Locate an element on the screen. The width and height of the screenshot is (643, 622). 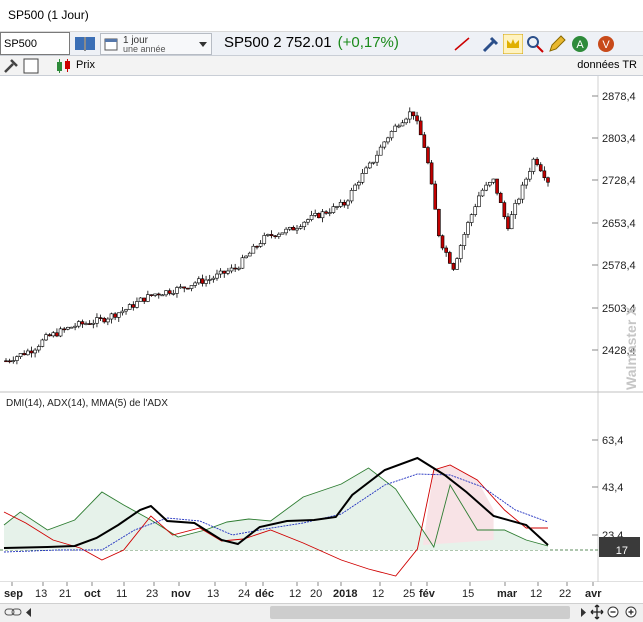
pencil-icon is located at coordinates (557, 44).